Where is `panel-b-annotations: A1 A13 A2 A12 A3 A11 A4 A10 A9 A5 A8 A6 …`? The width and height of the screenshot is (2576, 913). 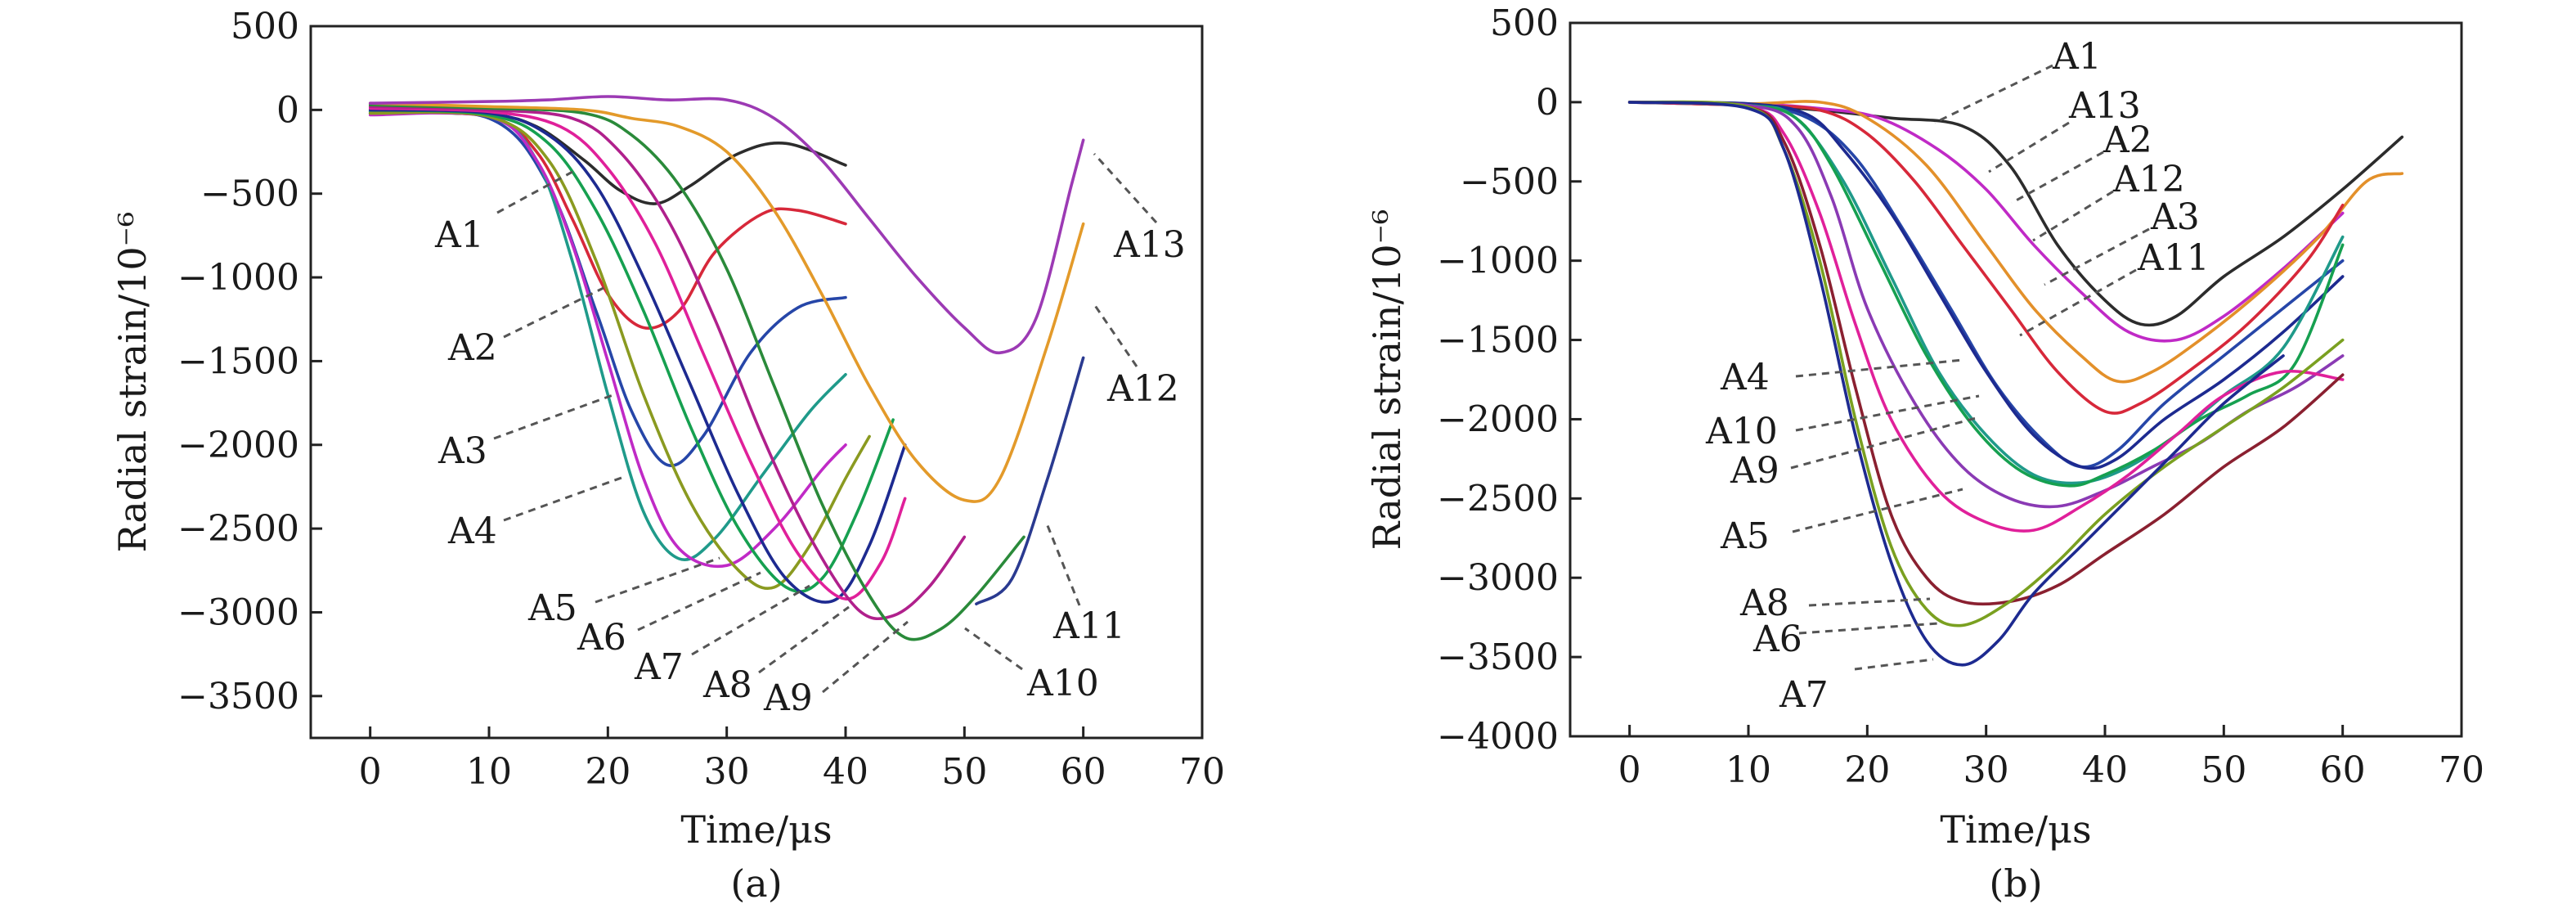 panel-b-annotations: A1 A13 A2 A12 A3 A11 A4 A10 A9 A5 A8 A6 … is located at coordinates (1958, 376).